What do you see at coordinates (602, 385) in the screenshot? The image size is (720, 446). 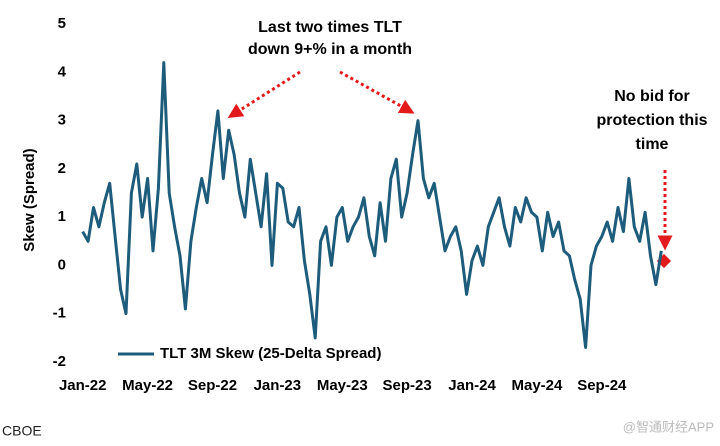 I see `x-tick-label: Sep-24` at bounding box center [602, 385].